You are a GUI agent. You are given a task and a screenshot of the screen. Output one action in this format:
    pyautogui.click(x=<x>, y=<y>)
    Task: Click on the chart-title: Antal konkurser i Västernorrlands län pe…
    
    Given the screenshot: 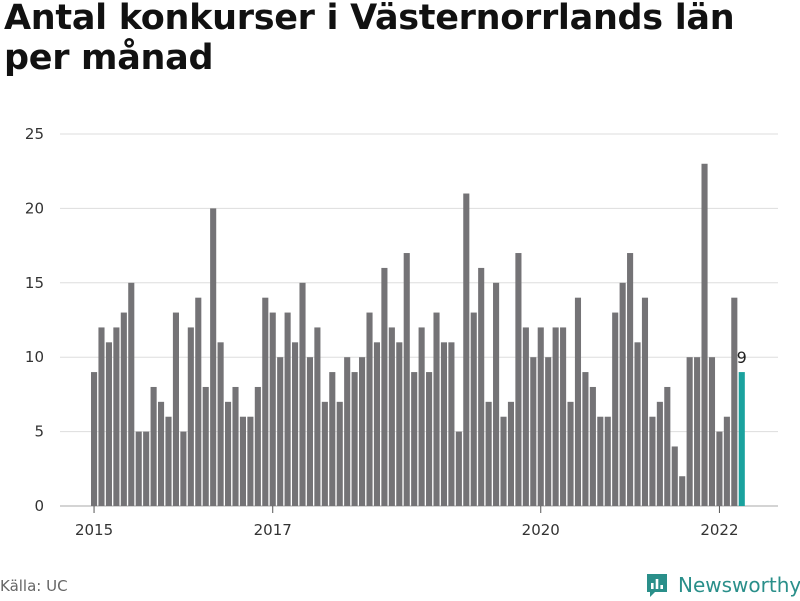 What is the action you would take?
    pyautogui.click(x=369, y=39)
    